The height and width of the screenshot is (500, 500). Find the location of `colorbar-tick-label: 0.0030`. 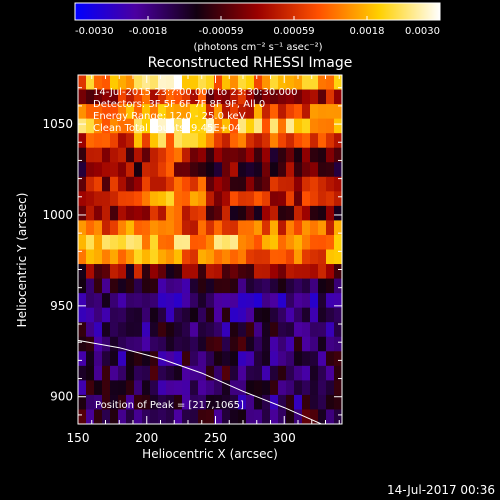

colorbar-tick-label: 0.0030 is located at coordinates (422, 31).